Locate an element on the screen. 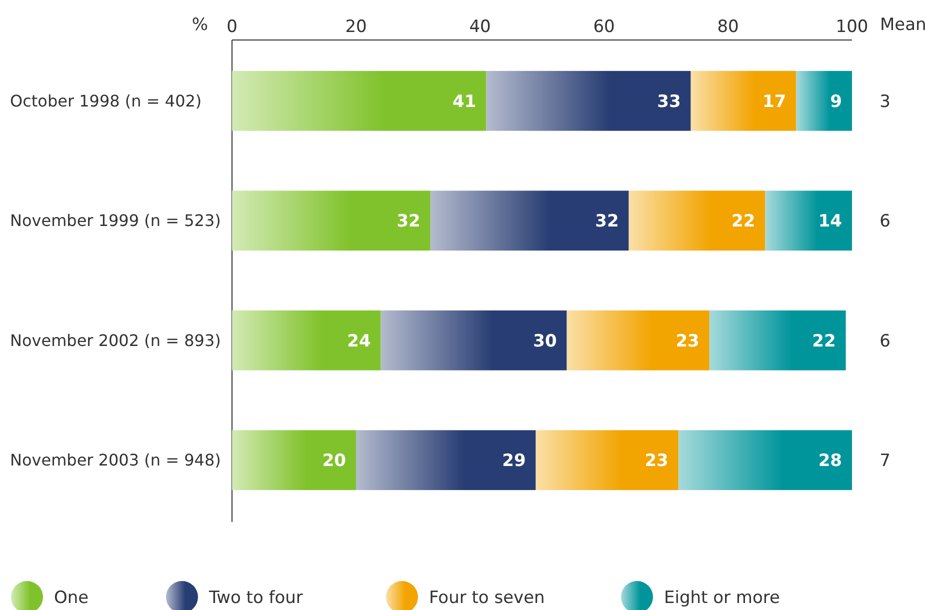 This screenshot has height=610, width=925. x-tick-label: 80 is located at coordinates (728, 27).